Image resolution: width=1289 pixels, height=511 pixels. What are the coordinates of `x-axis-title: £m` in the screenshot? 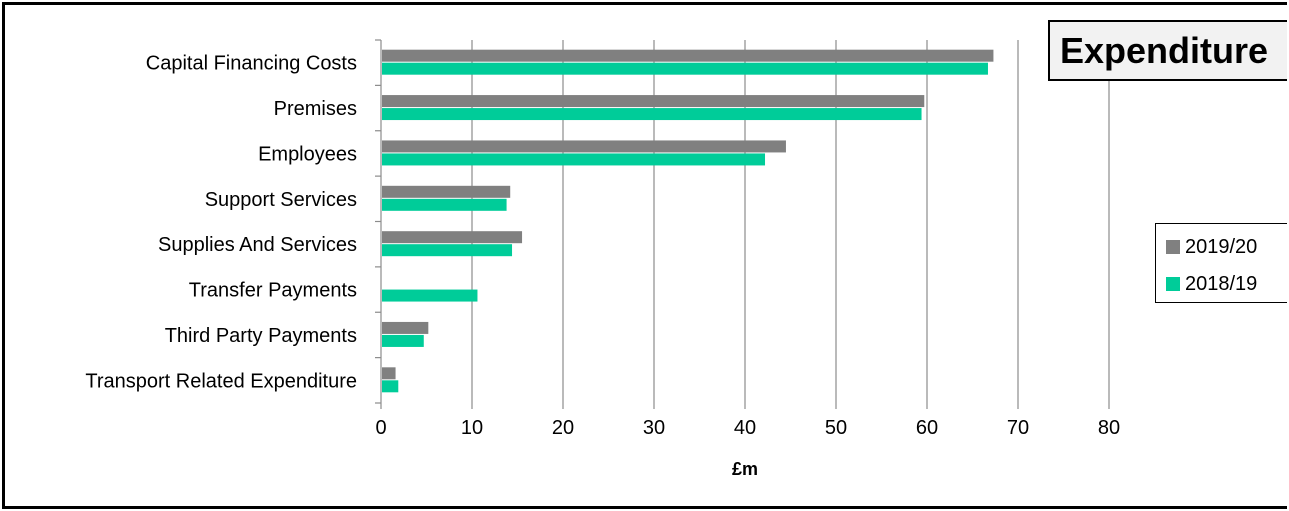 It's located at (745, 469).